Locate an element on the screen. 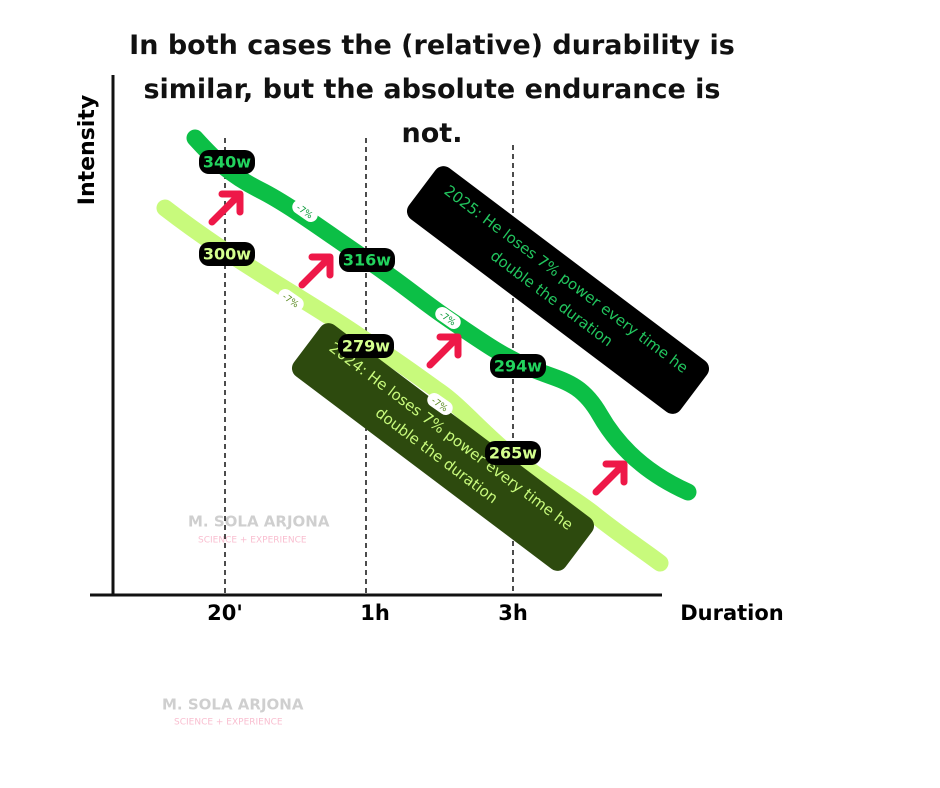 The height and width of the screenshot is (788, 940). power-label: 279w is located at coordinates (366, 346).